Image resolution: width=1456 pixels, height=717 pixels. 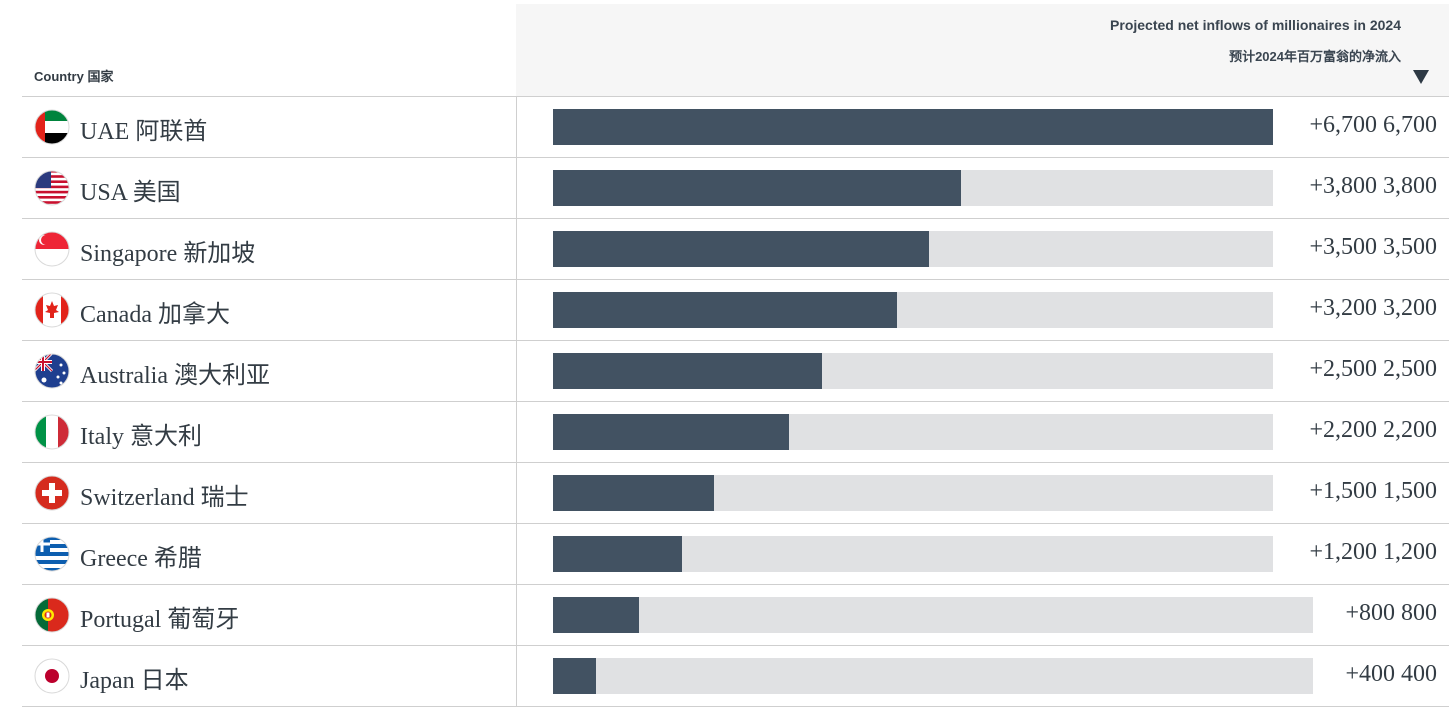 I want to click on country-cell: Switzerland 瑞士, so click(x=269, y=493).